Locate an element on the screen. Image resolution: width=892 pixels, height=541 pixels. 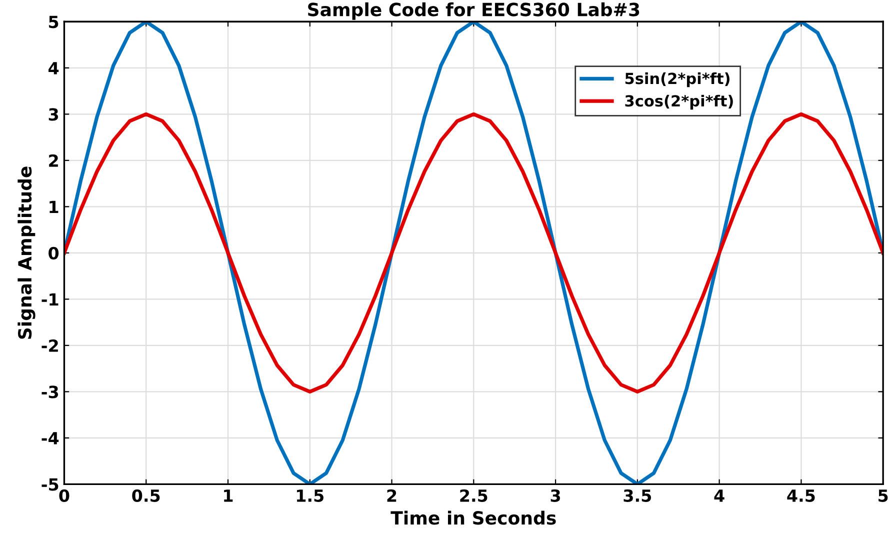
x-tick-label: 4.5 is located at coordinates (801, 496).